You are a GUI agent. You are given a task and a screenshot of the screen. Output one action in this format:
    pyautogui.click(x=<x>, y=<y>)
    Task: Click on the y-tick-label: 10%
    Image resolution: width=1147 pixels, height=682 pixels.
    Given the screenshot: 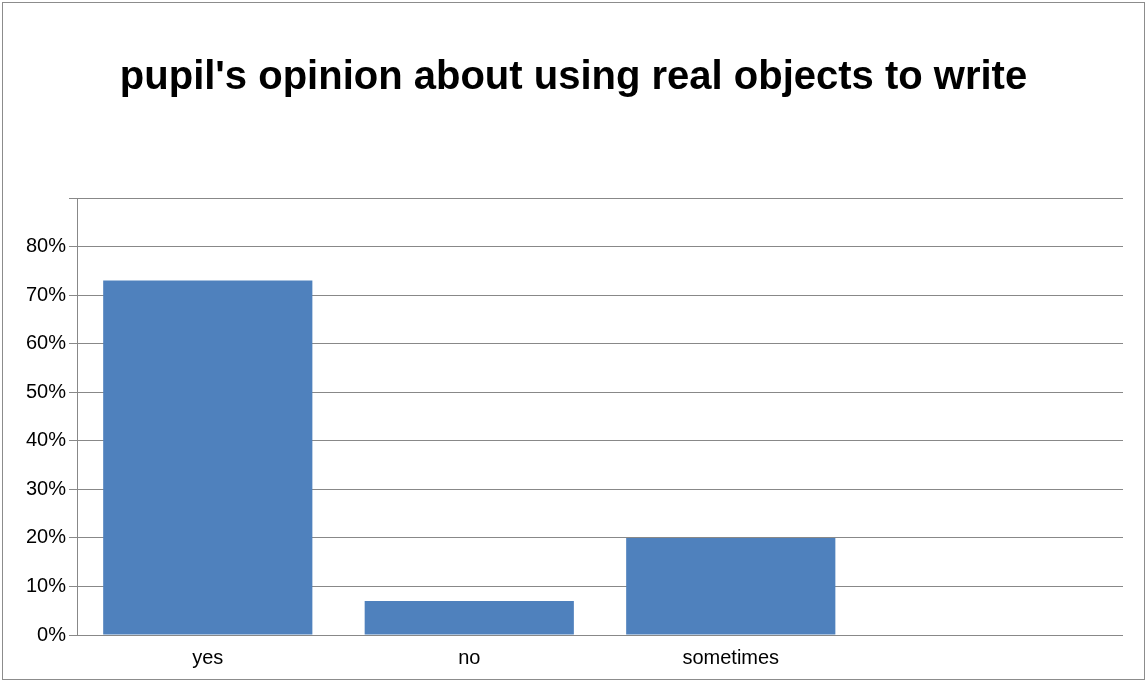 What is the action you would take?
    pyautogui.click(x=46, y=584)
    